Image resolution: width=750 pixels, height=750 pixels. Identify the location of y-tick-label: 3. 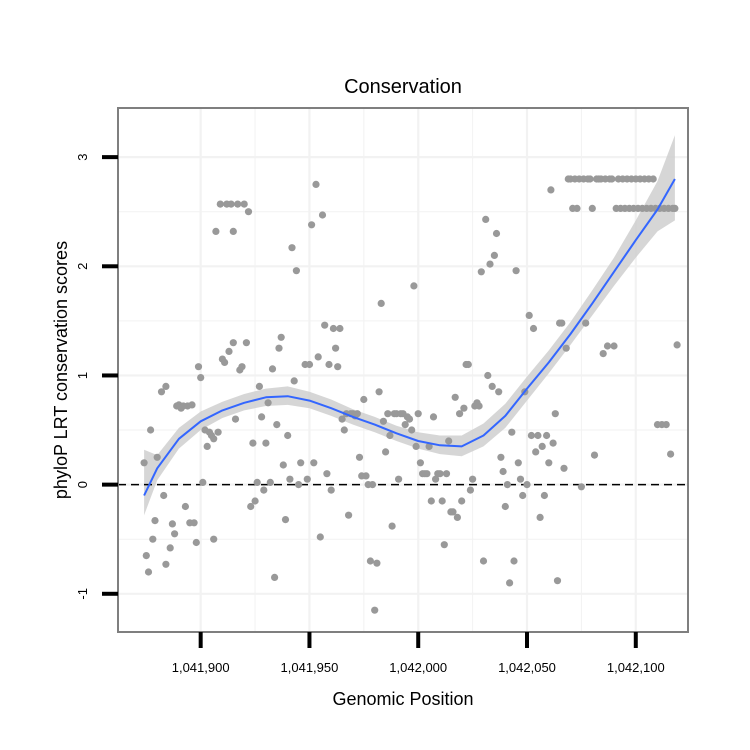
(82, 156).